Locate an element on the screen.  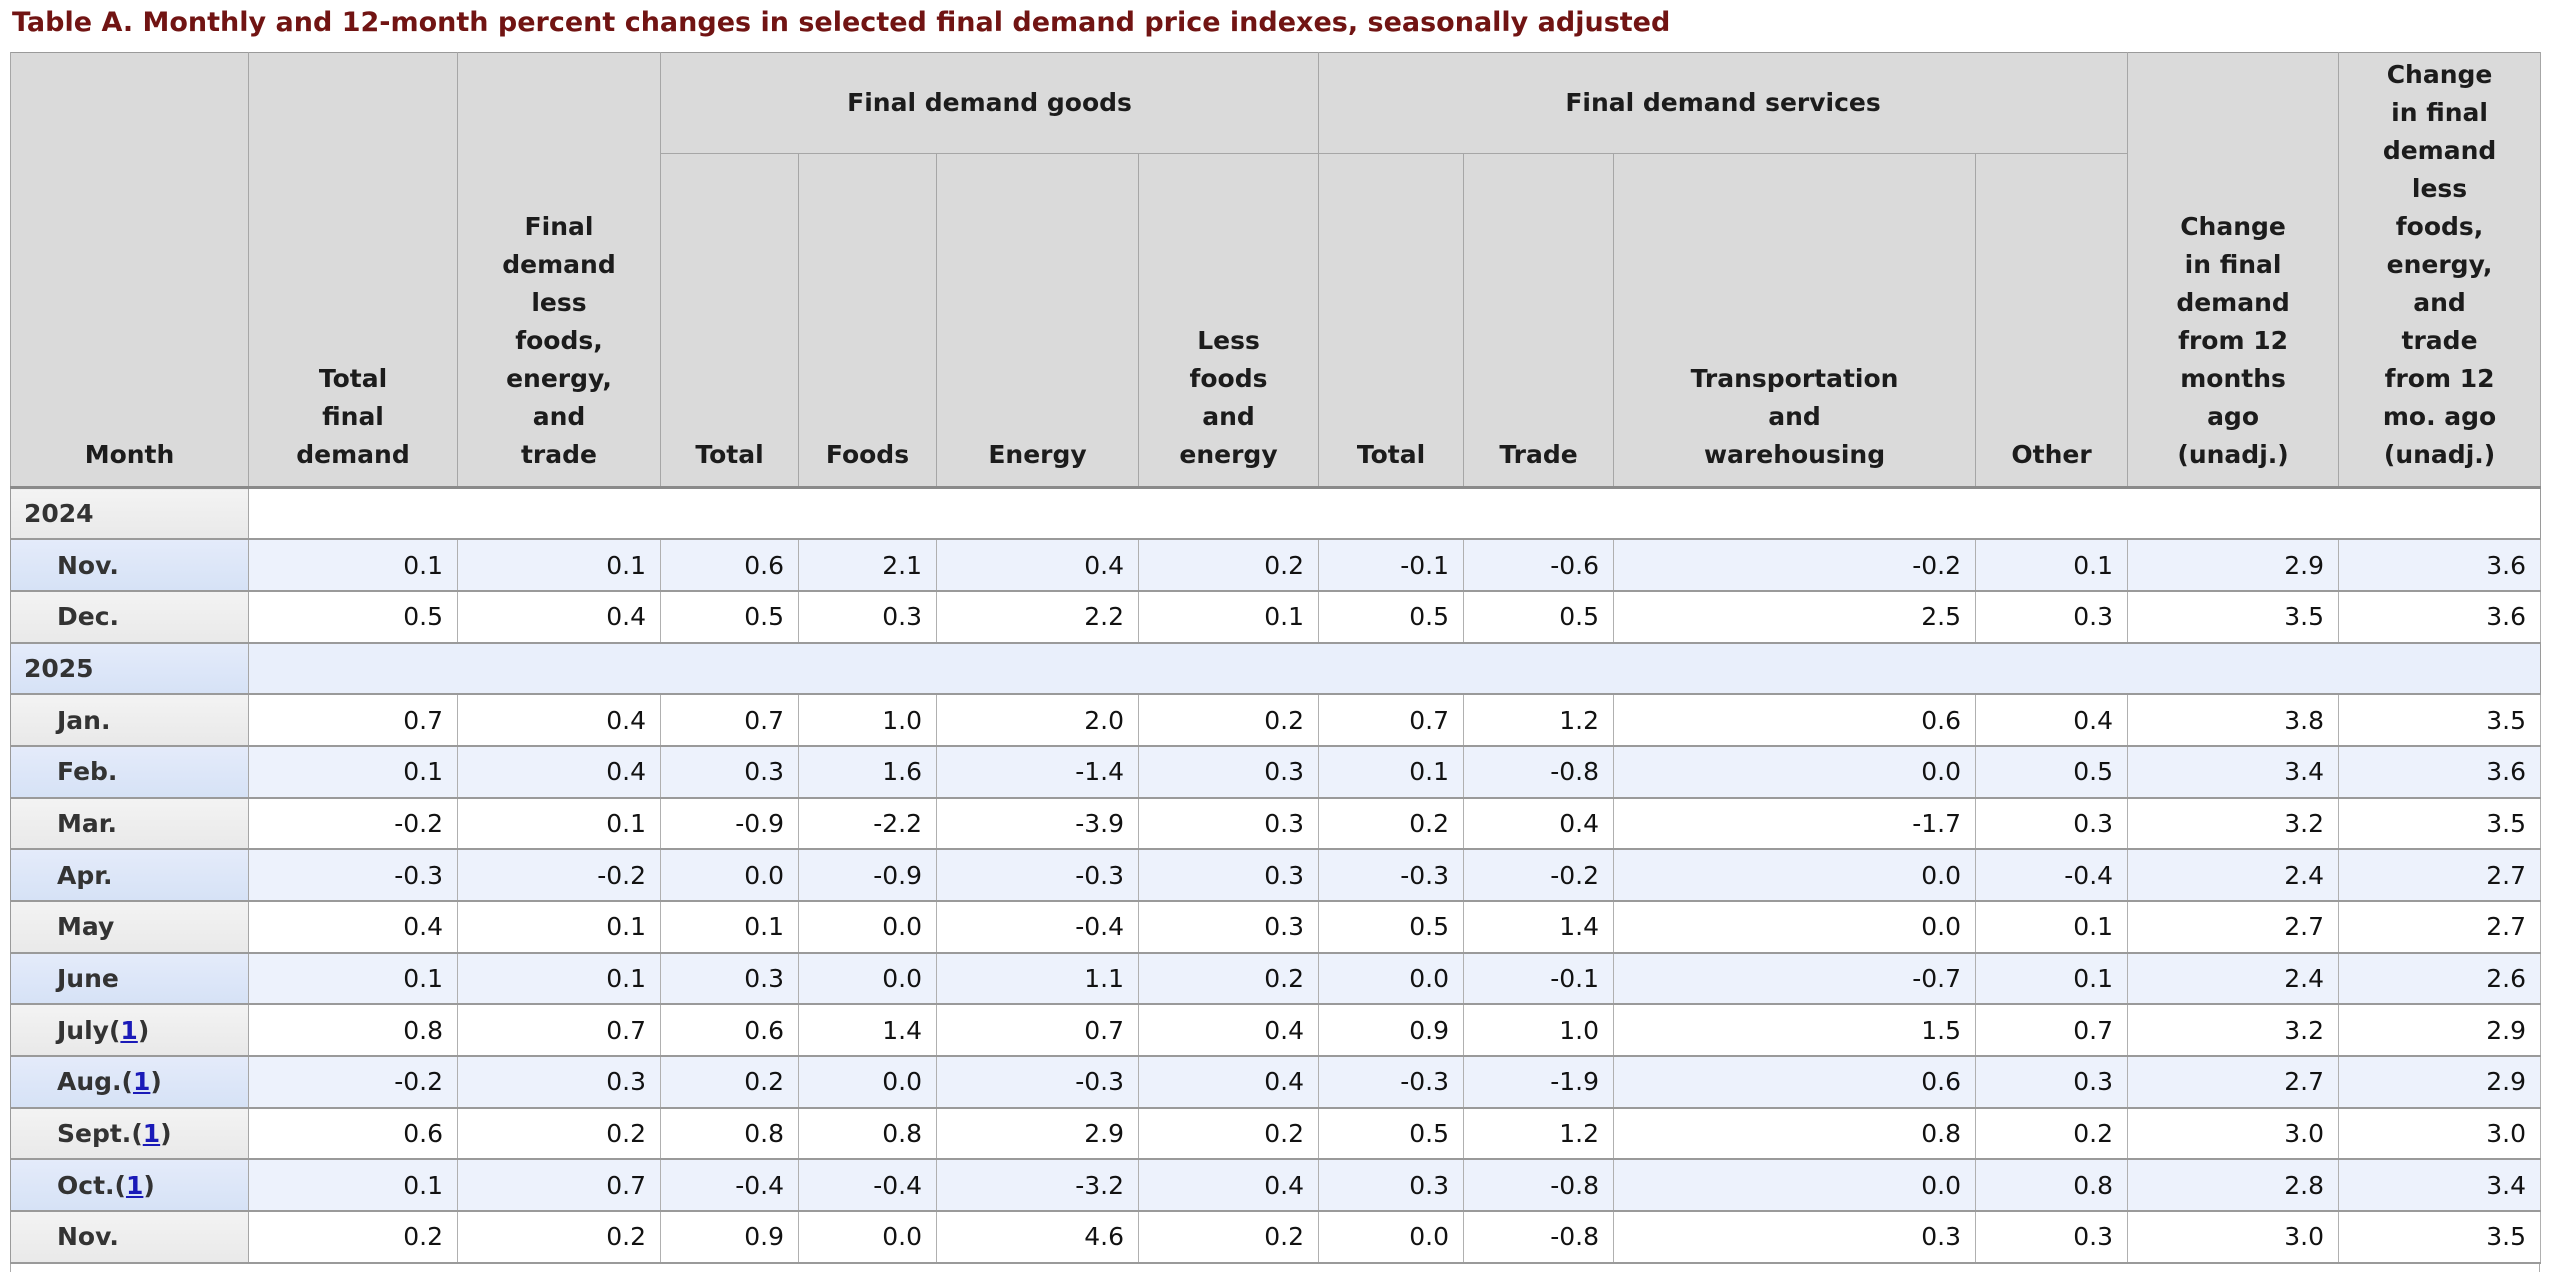
col-header-goods-total: Total is located at coordinates (729, 321).